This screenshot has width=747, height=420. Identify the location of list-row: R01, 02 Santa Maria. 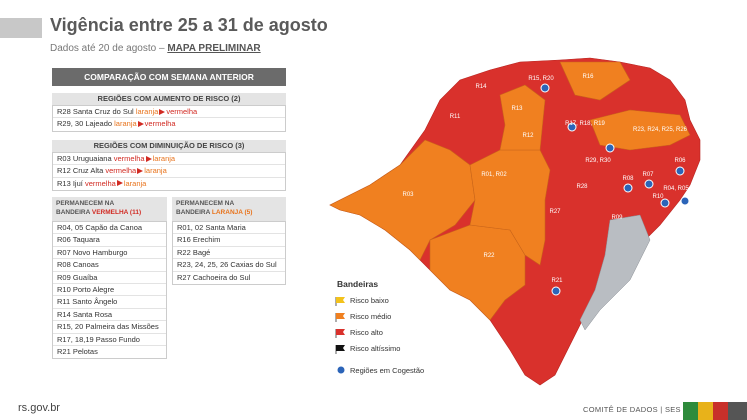
(229, 228).